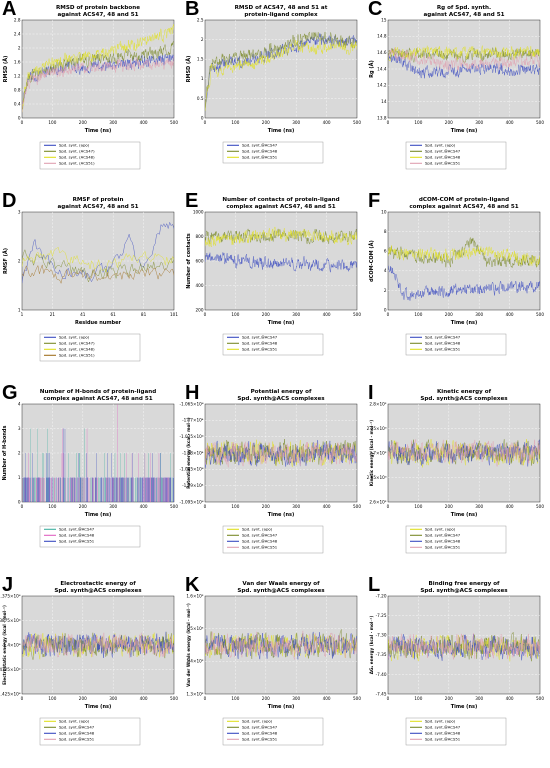 The image size is (550, 768). What do you see at coordinates (144, 314) in the screenshot?
I see `x-tick-label: 81` at bounding box center [144, 314].